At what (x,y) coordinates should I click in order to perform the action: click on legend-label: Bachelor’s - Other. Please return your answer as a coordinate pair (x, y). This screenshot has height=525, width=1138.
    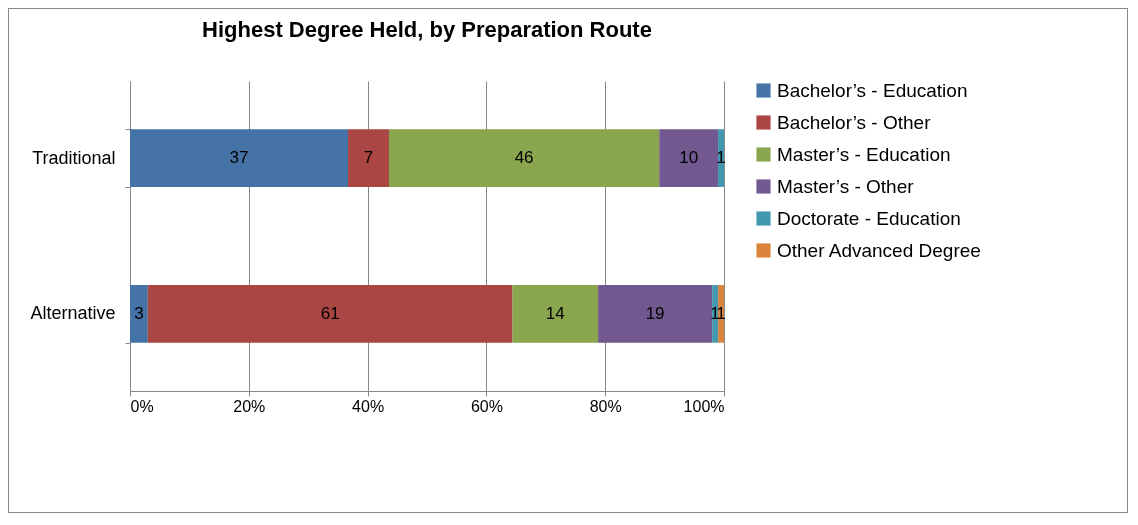
    Looking at the image, I should click on (854, 122).